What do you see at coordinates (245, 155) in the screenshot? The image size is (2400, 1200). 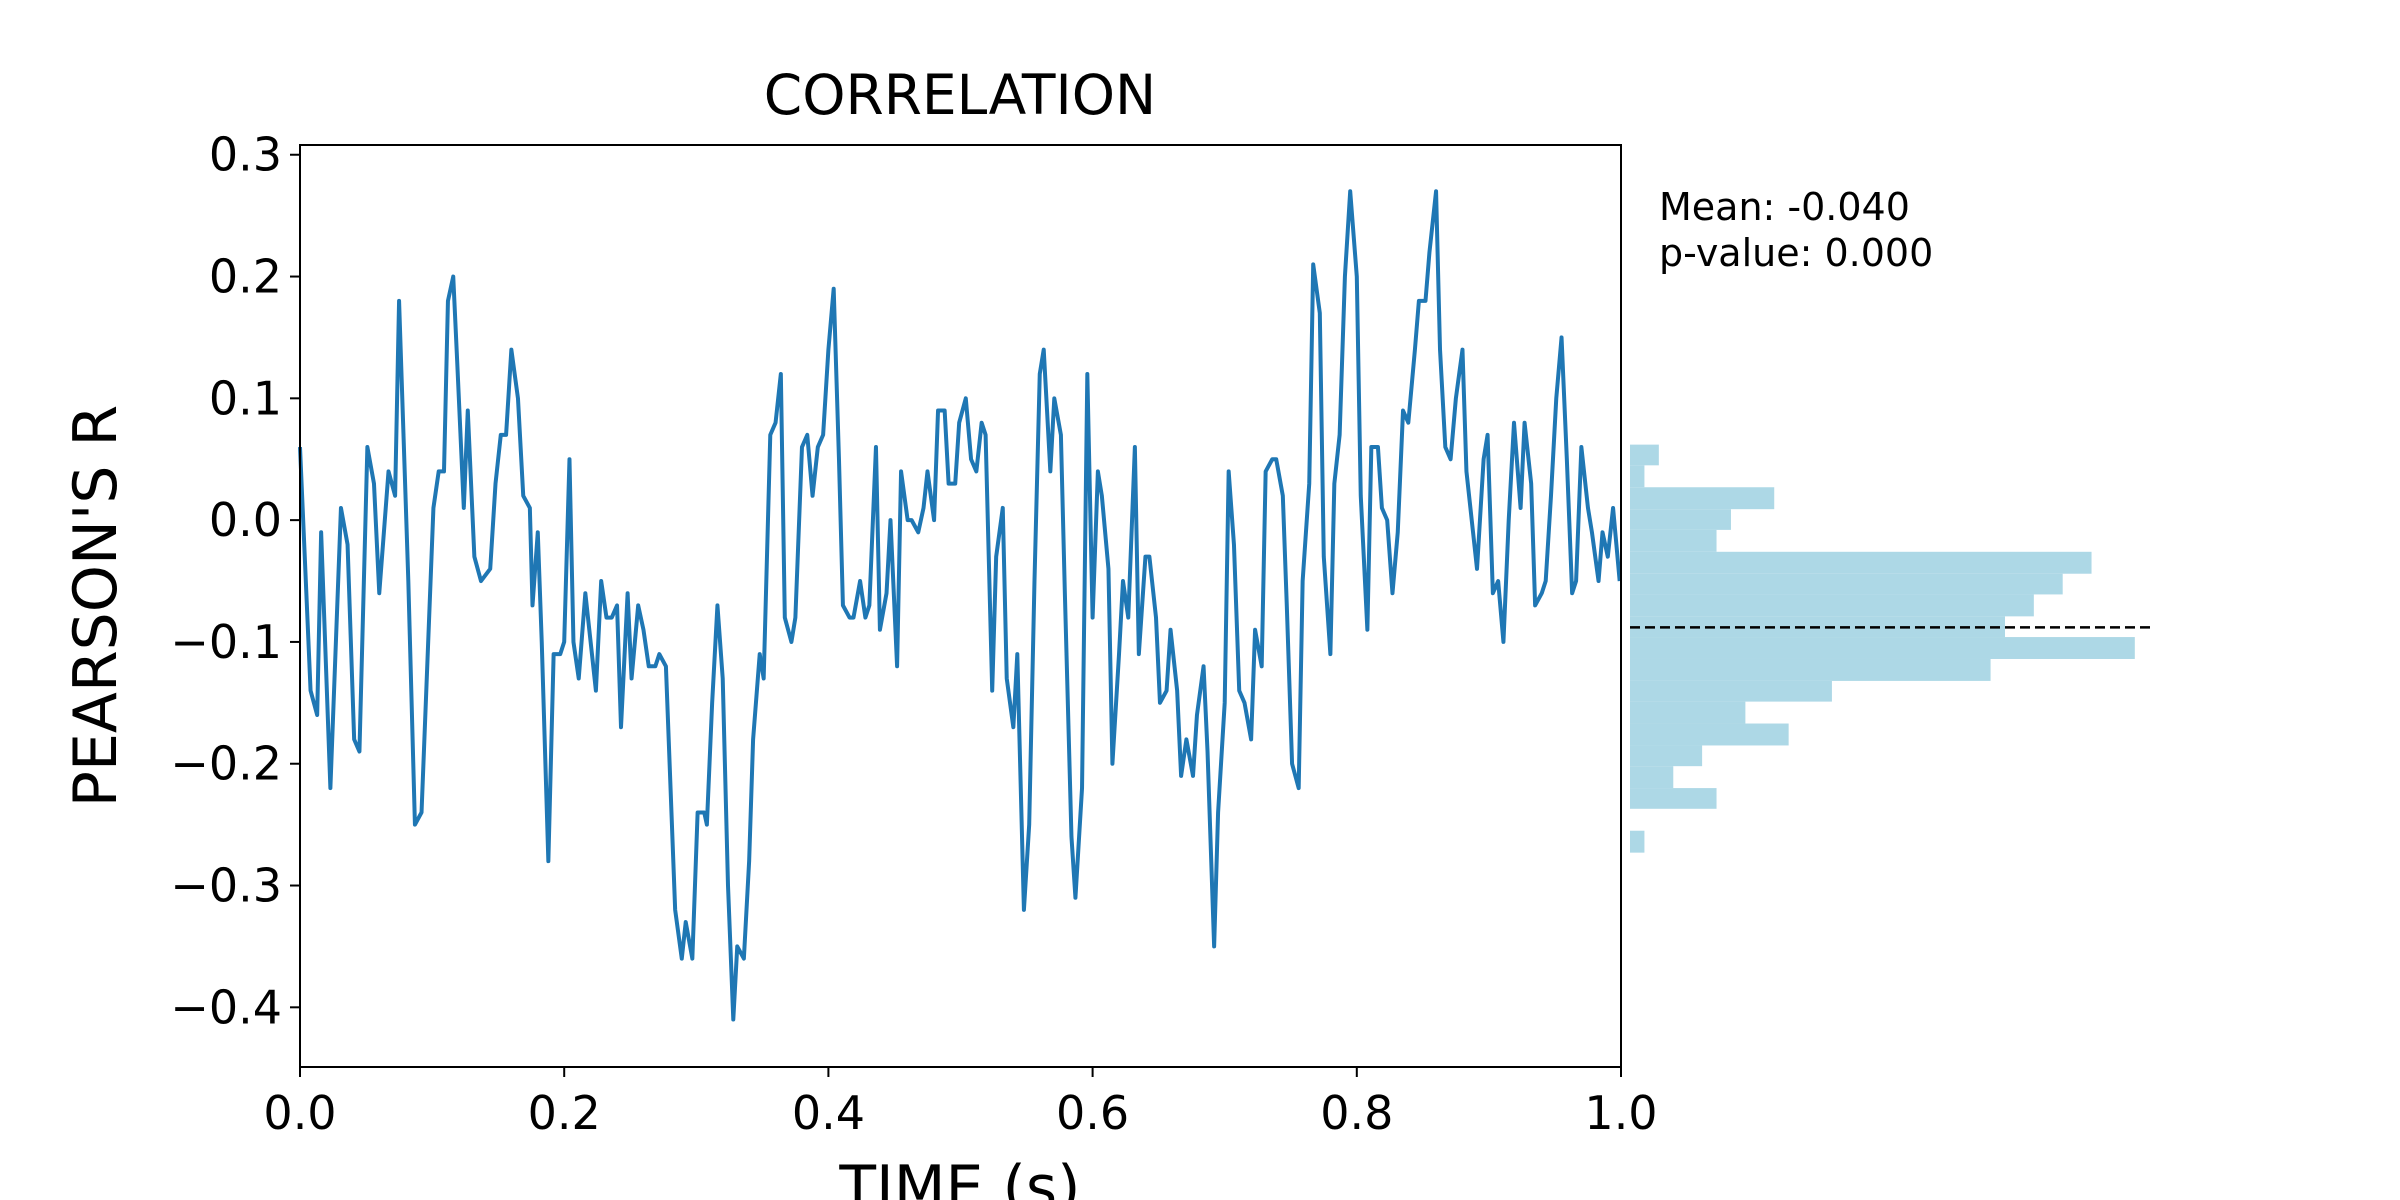 I see `y-tick-label: 0.3` at bounding box center [245, 155].